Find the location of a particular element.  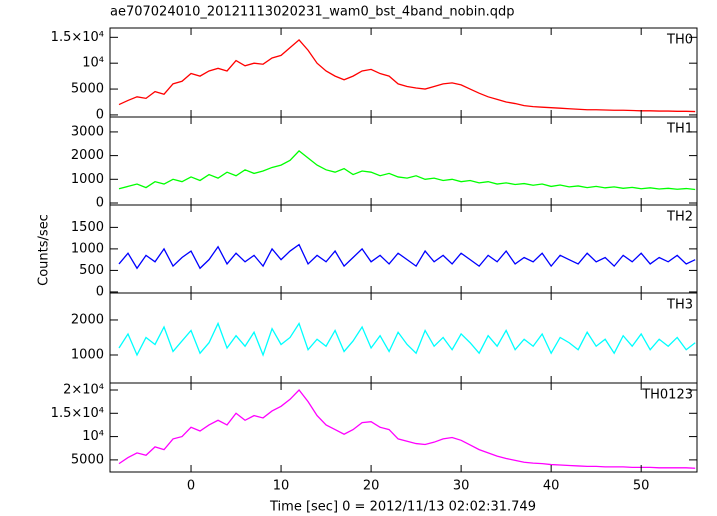

y-tick-label: 500 is located at coordinates (91, 270).